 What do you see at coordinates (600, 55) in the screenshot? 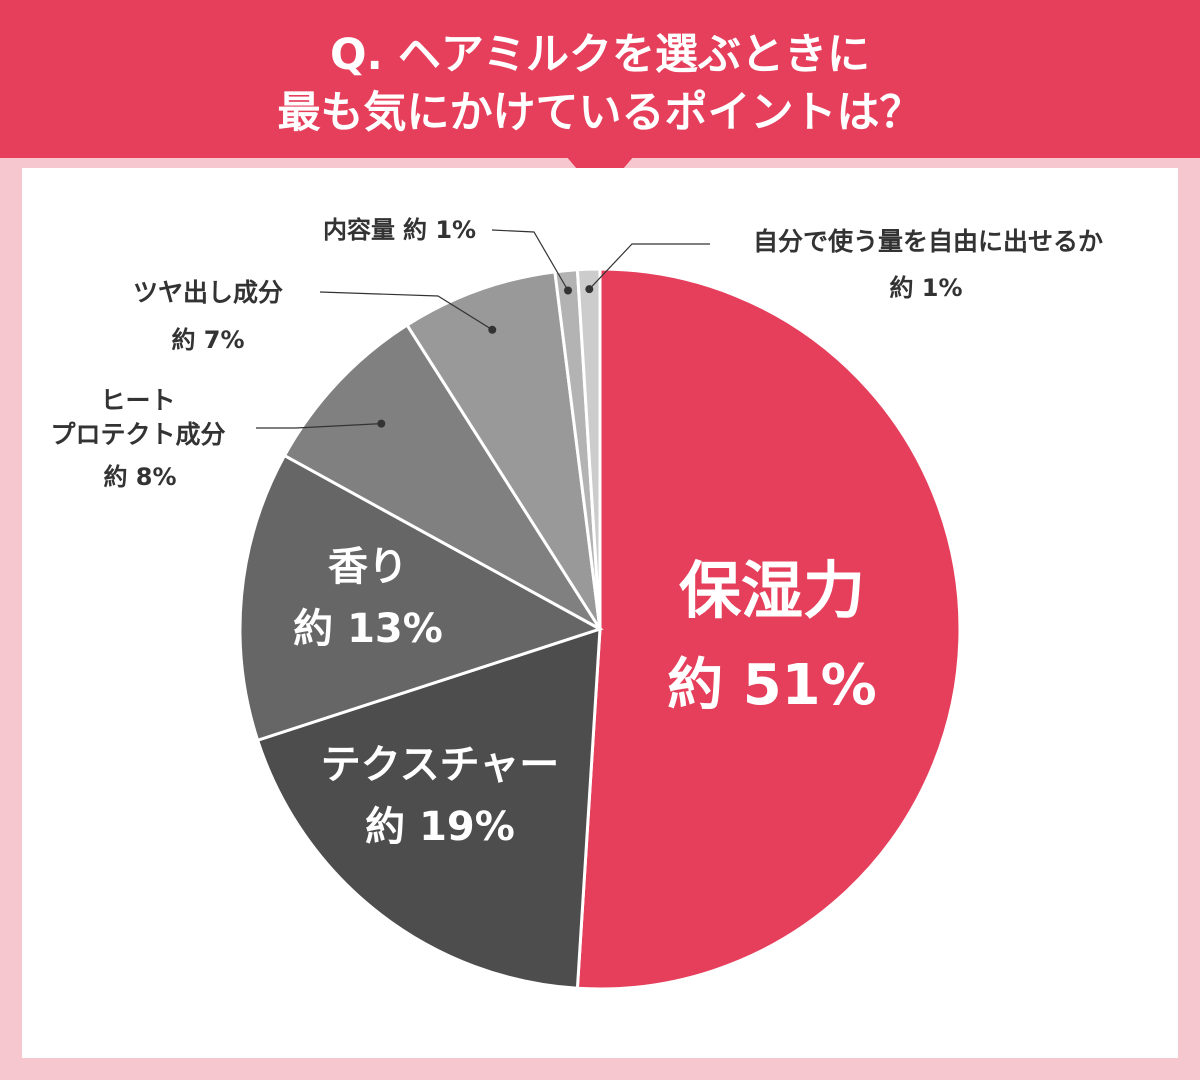
I see `chart-title-line1: Q. ヘアミルクを選ぶときに` at bounding box center [600, 55].